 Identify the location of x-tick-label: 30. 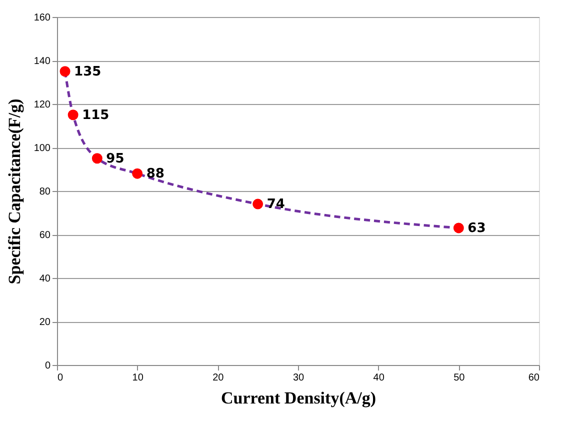
(298, 378).